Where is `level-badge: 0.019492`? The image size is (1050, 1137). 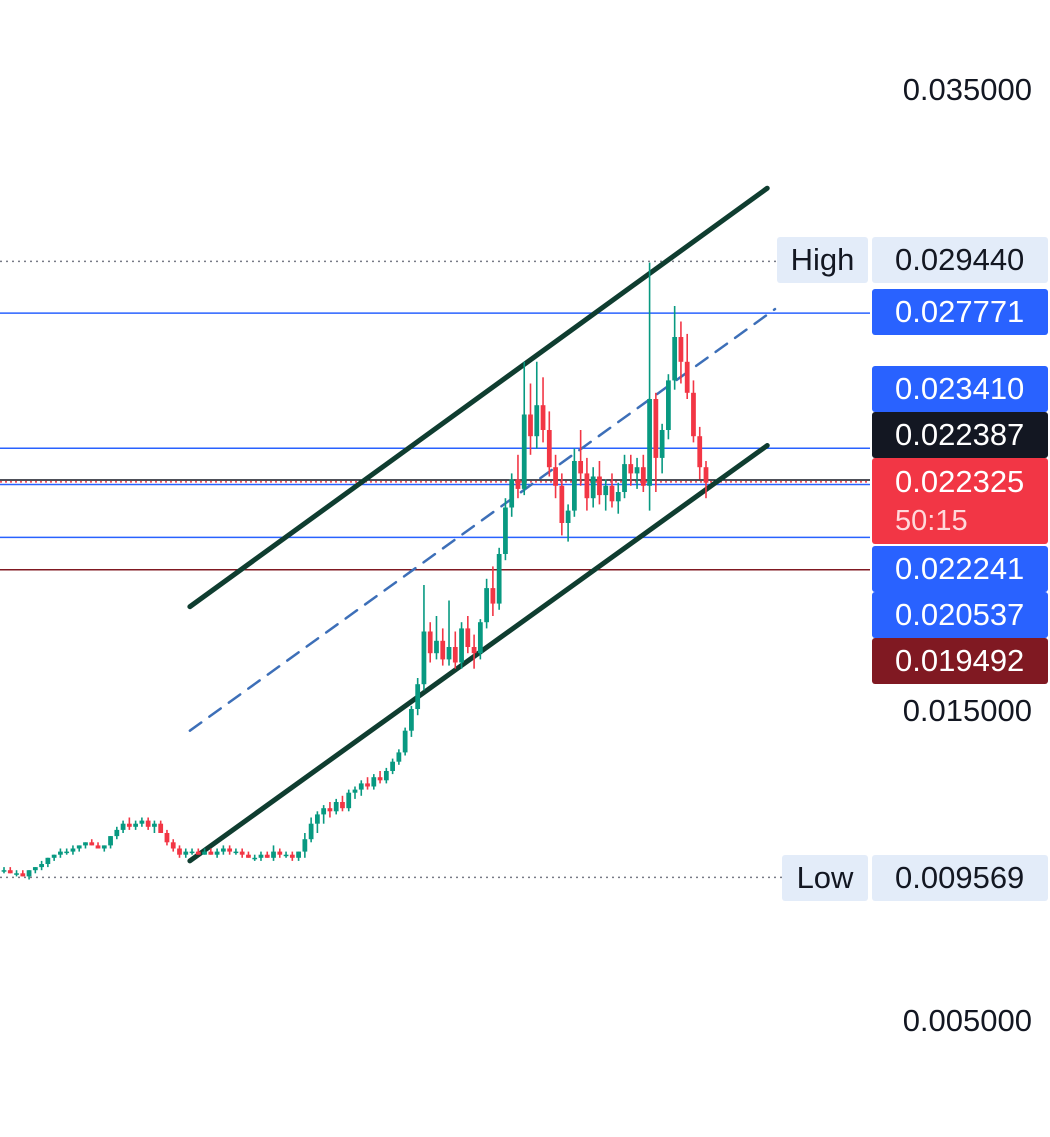 level-badge: 0.019492 is located at coordinates (960, 661).